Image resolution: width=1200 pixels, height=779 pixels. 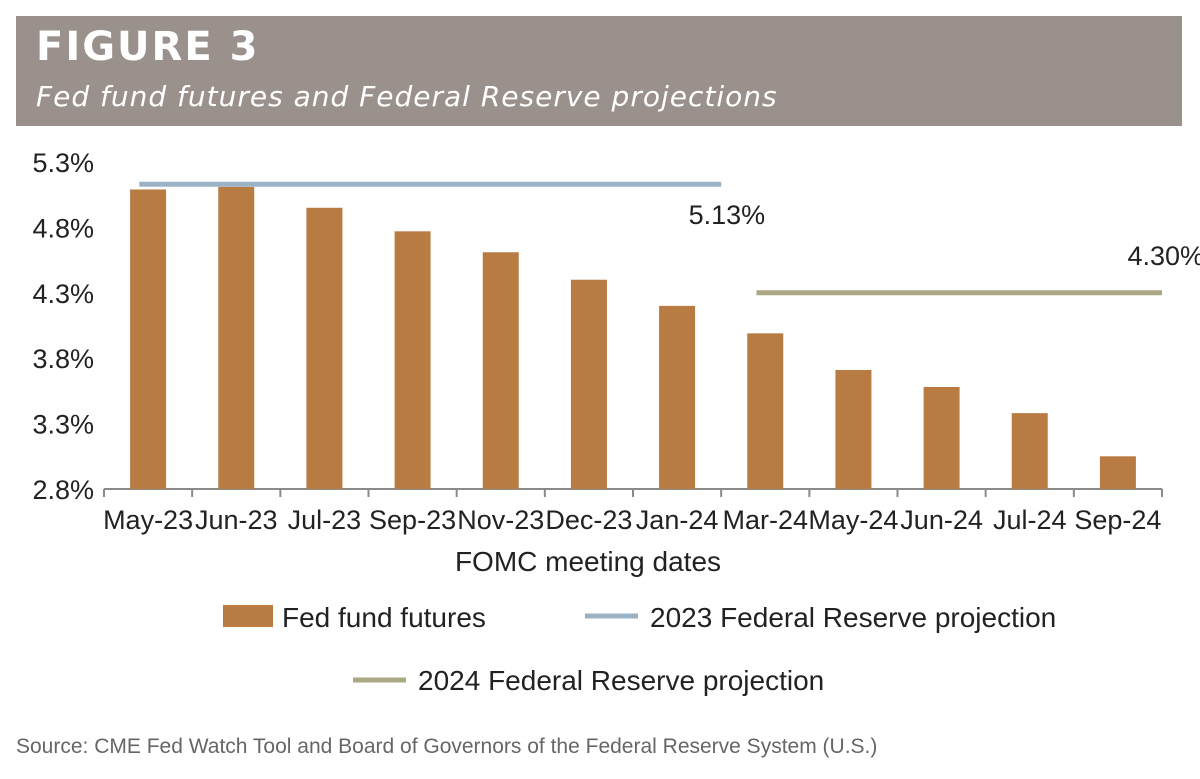 What do you see at coordinates (853, 617) in the screenshot?
I see `legend-label-2023: 2023 Federal Reserve projection` at bounding box center [853, 617].